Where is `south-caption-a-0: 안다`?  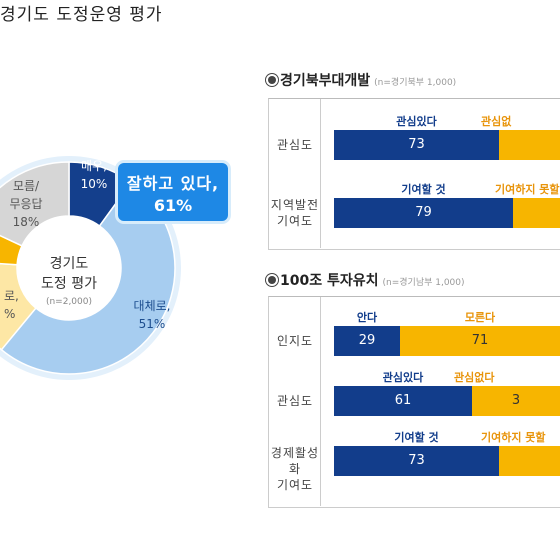
south-caption-a-0: 안다 is located at coordinates (367, 317).